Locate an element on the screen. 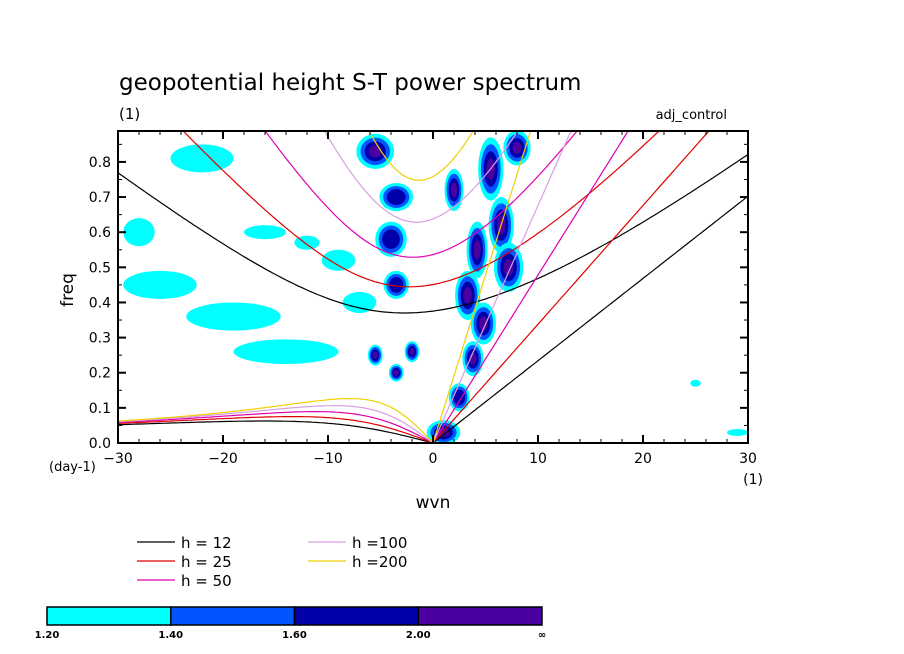 Image resolution: width=904 pixels, height=654 pixels. legend-item: h = 50 is located at coordinates (184, 581).